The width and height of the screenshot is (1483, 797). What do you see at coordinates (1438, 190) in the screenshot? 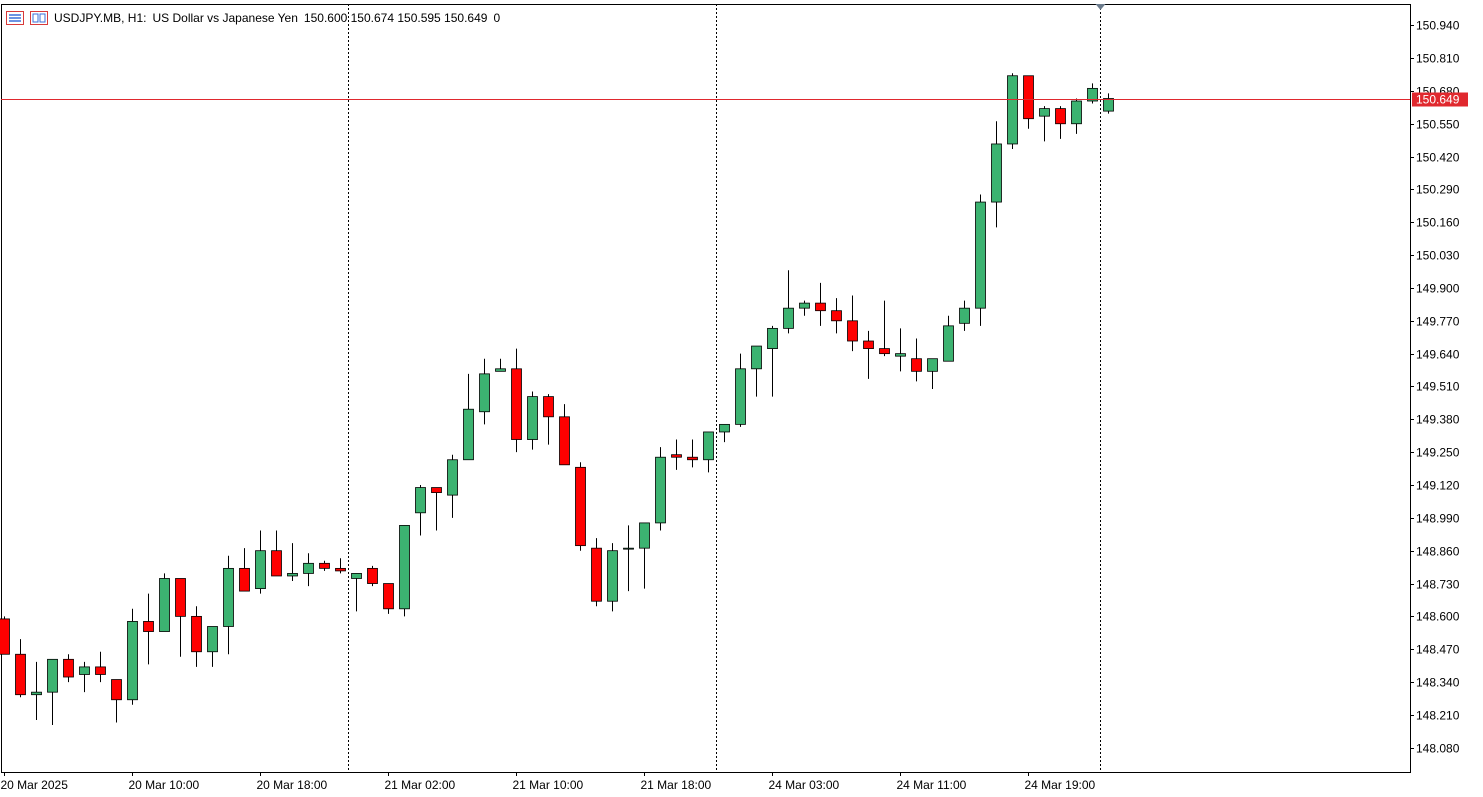
I see `y-tick-label: 150.290` at bounding box center [1438, 190].